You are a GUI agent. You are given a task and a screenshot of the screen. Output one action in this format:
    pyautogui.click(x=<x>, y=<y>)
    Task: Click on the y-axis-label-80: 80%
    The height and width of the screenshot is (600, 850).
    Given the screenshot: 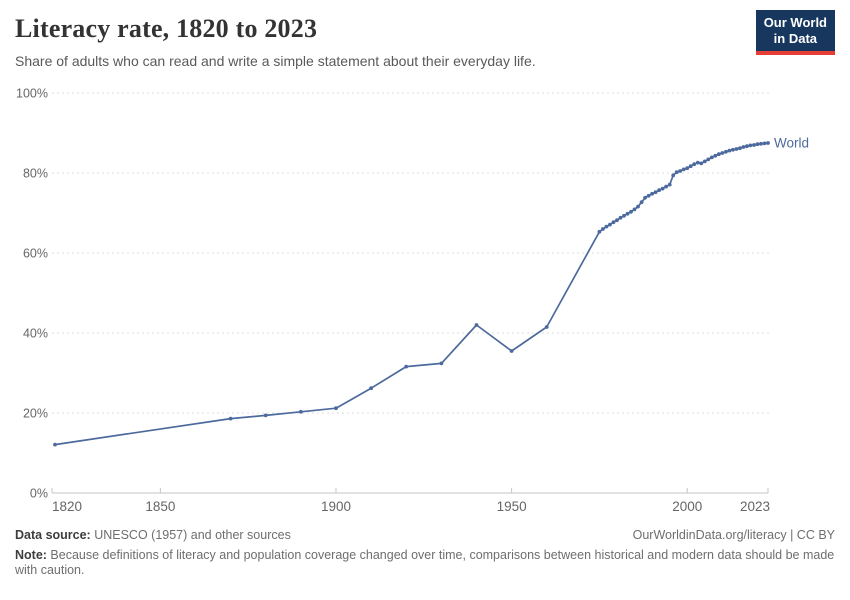 What is the action you would take?
    pyautogui.click(x=35, y=174)
    